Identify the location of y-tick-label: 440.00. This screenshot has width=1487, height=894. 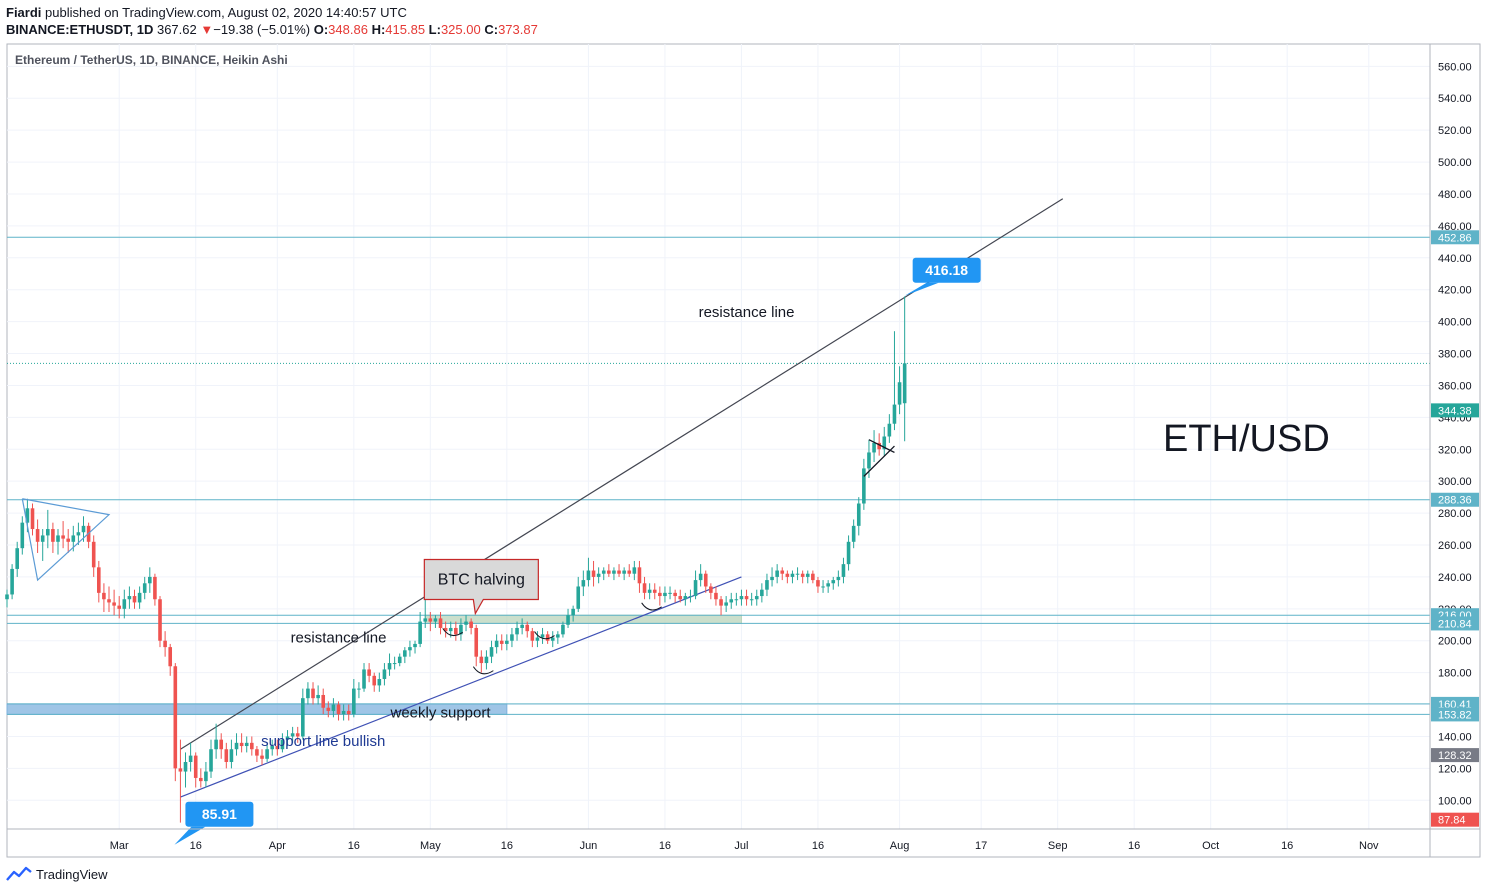
(1455, 259).